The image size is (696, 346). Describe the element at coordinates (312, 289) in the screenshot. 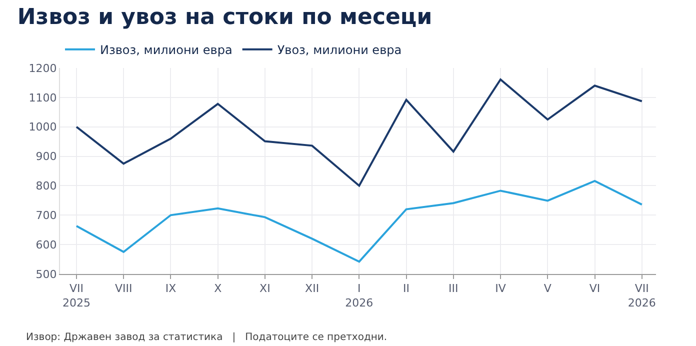

I see `x-tick-label: XII` at that location.